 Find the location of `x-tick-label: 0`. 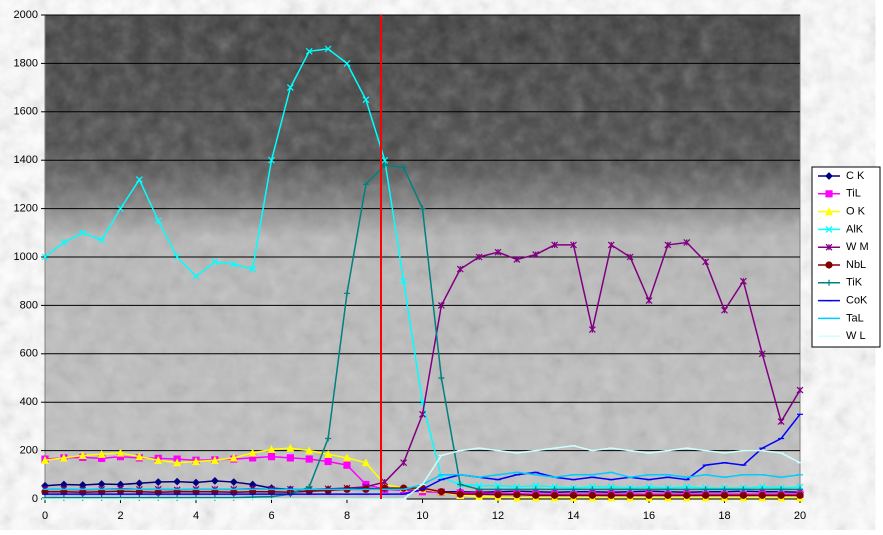

x-tick-label: 0 is located at coordinates (45, 516).